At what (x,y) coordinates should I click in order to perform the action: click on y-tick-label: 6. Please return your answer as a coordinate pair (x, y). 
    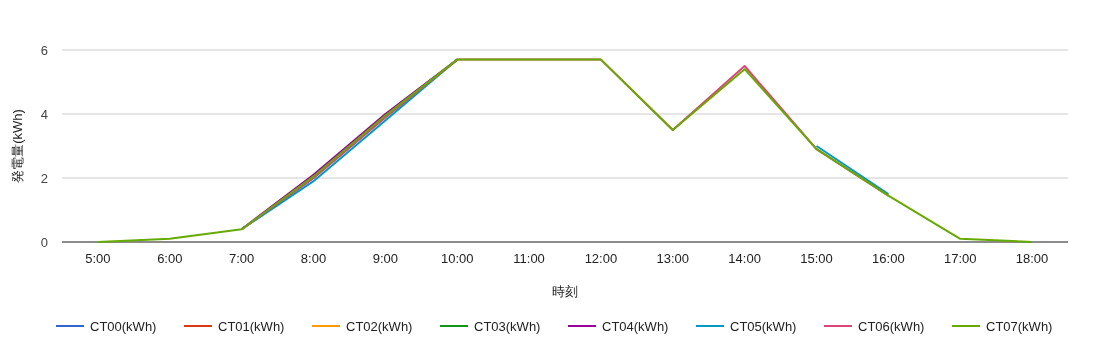
    Looking at the image, I should click on (44, 50).